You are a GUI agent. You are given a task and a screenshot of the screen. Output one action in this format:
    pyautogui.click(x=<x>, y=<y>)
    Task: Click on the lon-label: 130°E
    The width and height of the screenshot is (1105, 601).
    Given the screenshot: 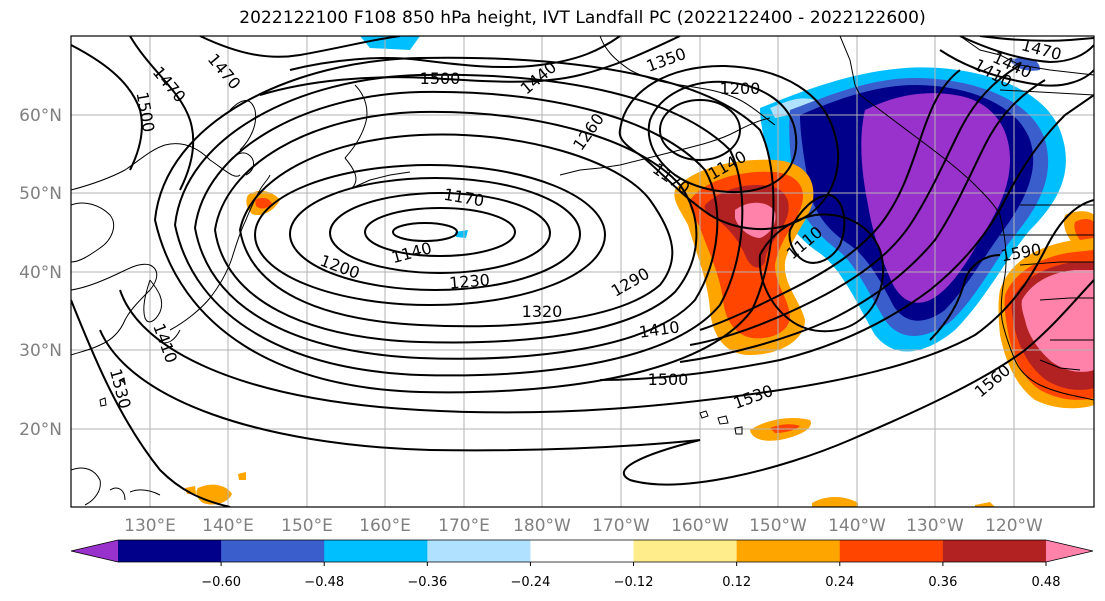 What is the action you would take?
    pyautogui.click(x=150, y=526)
    